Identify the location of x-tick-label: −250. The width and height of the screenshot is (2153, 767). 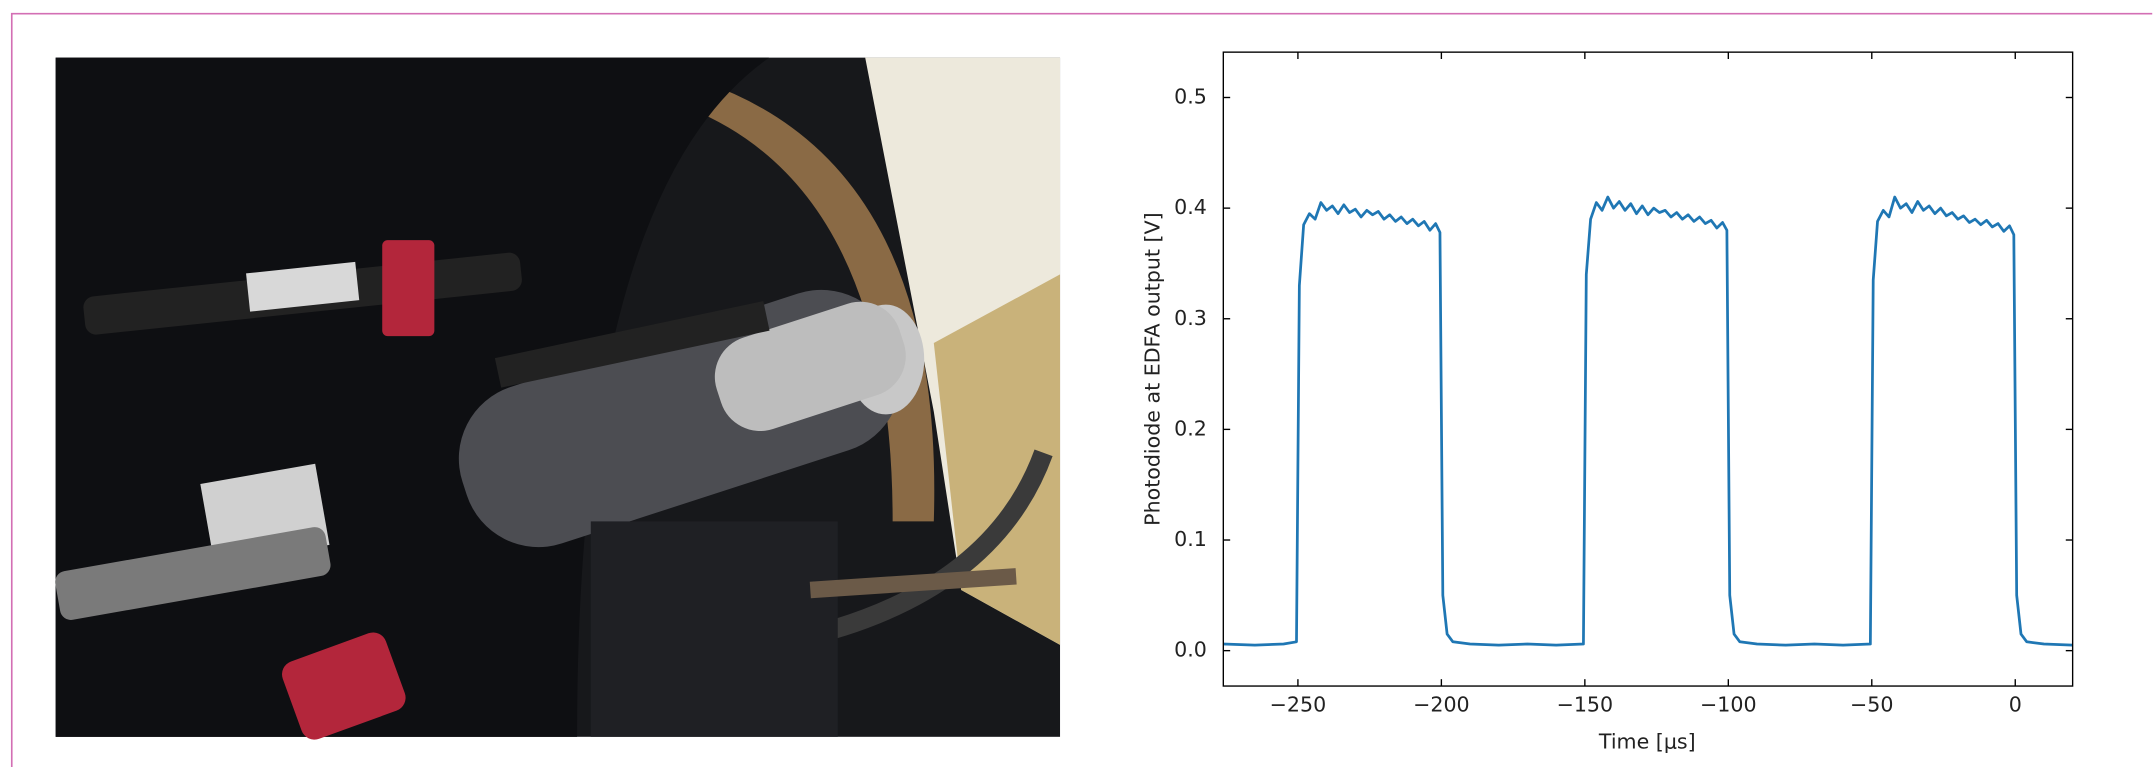
(1298, 704).